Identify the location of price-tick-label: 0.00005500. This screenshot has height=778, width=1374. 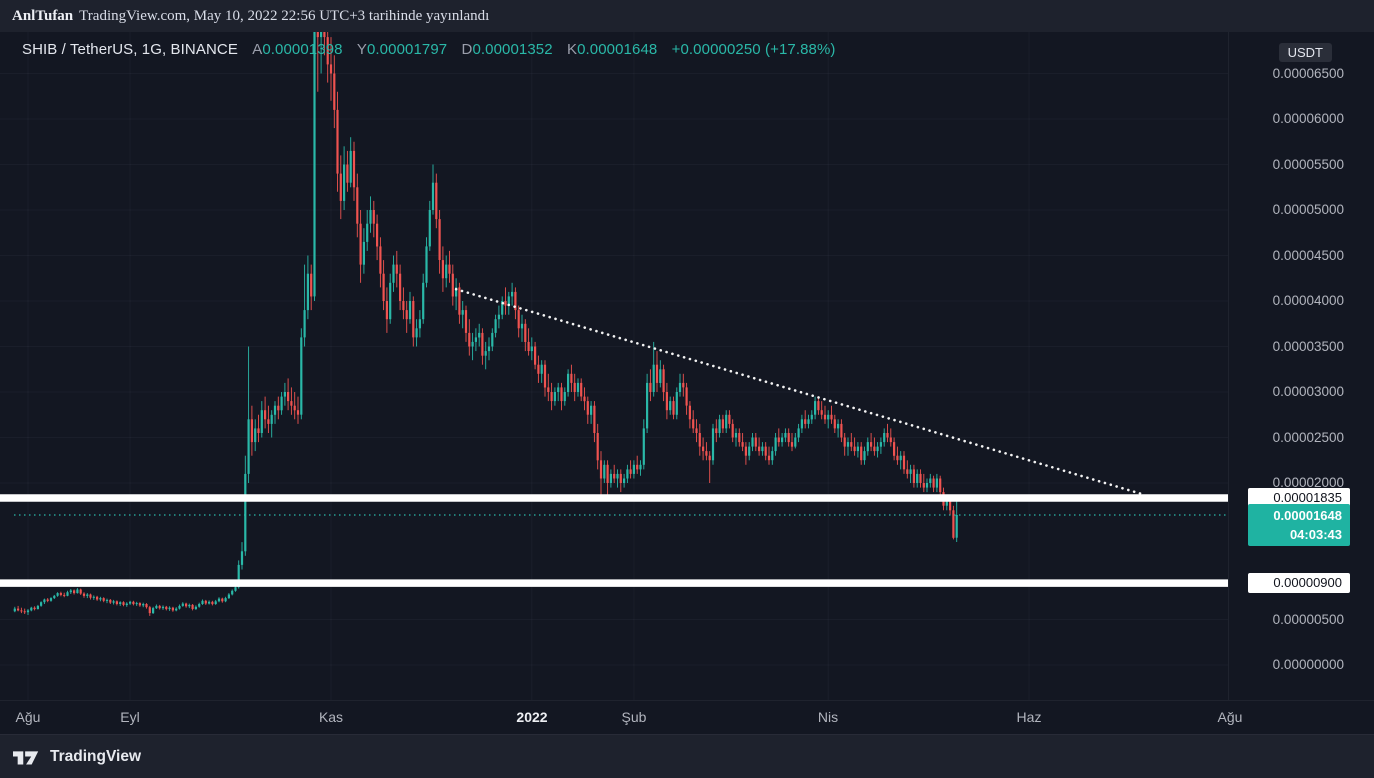
(1308, 164).